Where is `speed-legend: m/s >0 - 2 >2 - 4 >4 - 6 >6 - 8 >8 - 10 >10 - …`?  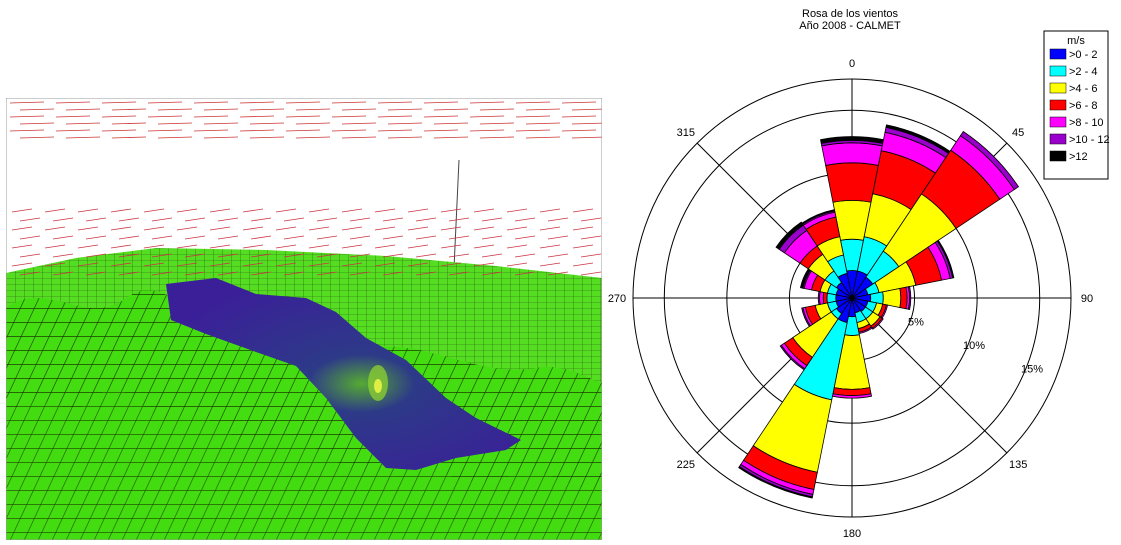 speed-legend: m/s >0 - 2 >2 - 4 >4 - 6 >6 - 8 >8 - 10 >10 - … is located at coordinates (1076, 105).